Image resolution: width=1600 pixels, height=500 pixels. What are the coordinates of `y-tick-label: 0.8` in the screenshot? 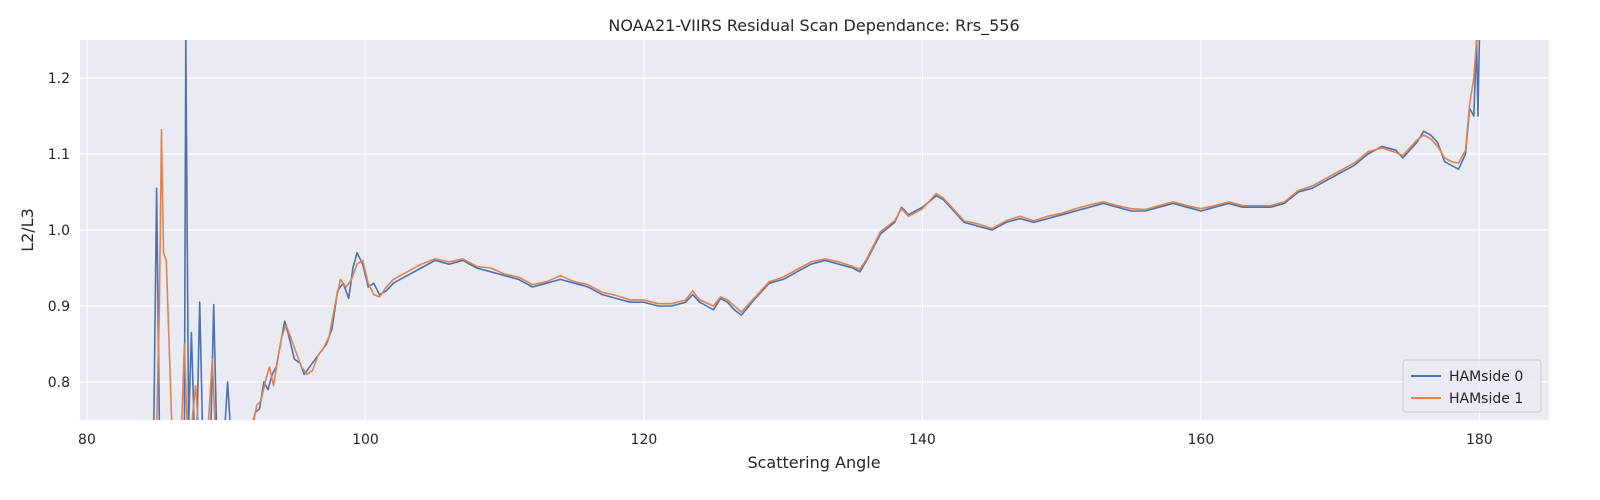 It's located at (59, 383).